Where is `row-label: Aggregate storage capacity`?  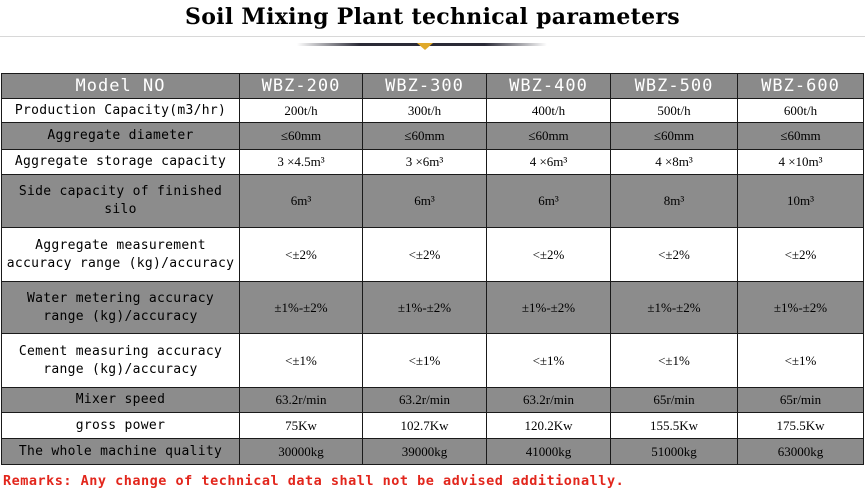 row-label: Aggregate storage capacity is located at coordinates (120, 162).